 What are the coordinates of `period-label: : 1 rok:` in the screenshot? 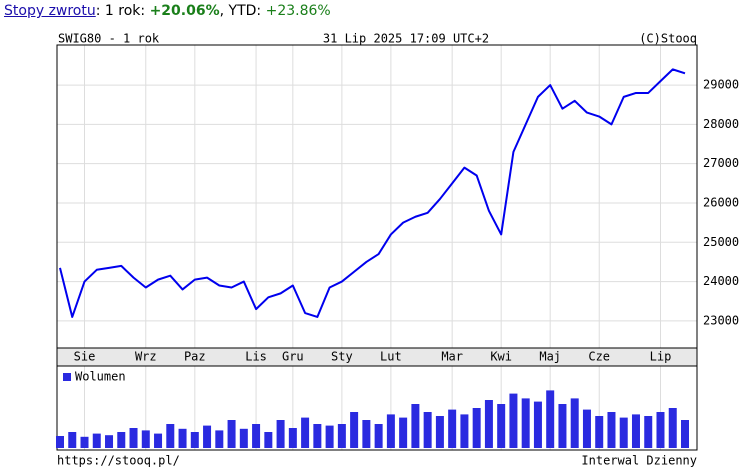 It's located at (120, 11).